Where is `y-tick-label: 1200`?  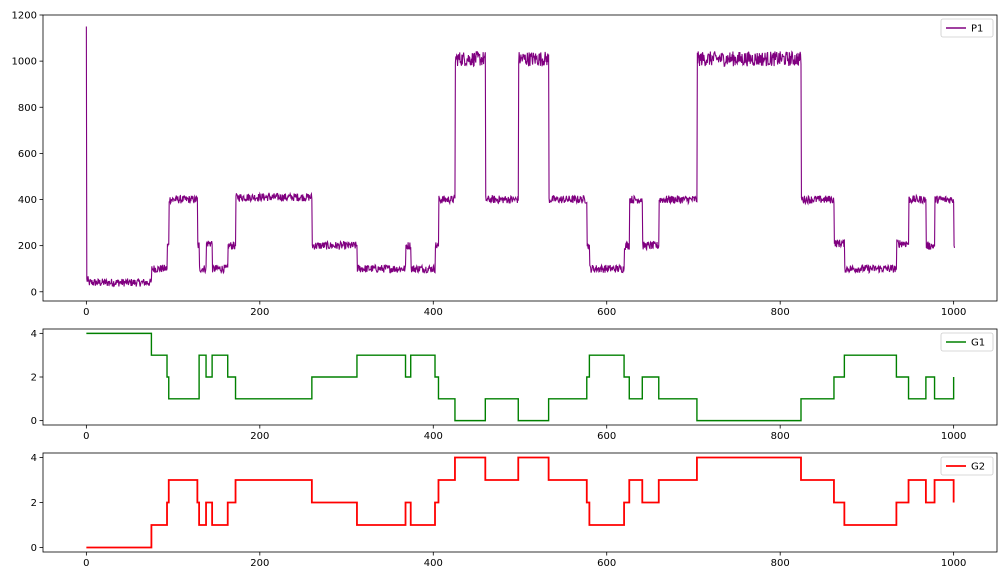 y-tick-label: 1200 is located at coordinates (24, 16).